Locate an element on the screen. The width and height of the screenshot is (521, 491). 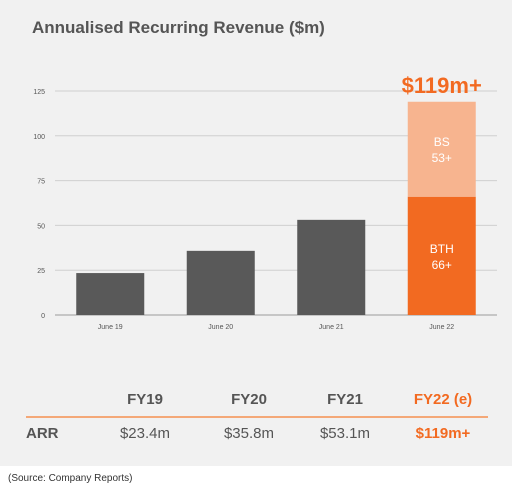
x-tick-label: June 21 is located at coordinates (331, 327).